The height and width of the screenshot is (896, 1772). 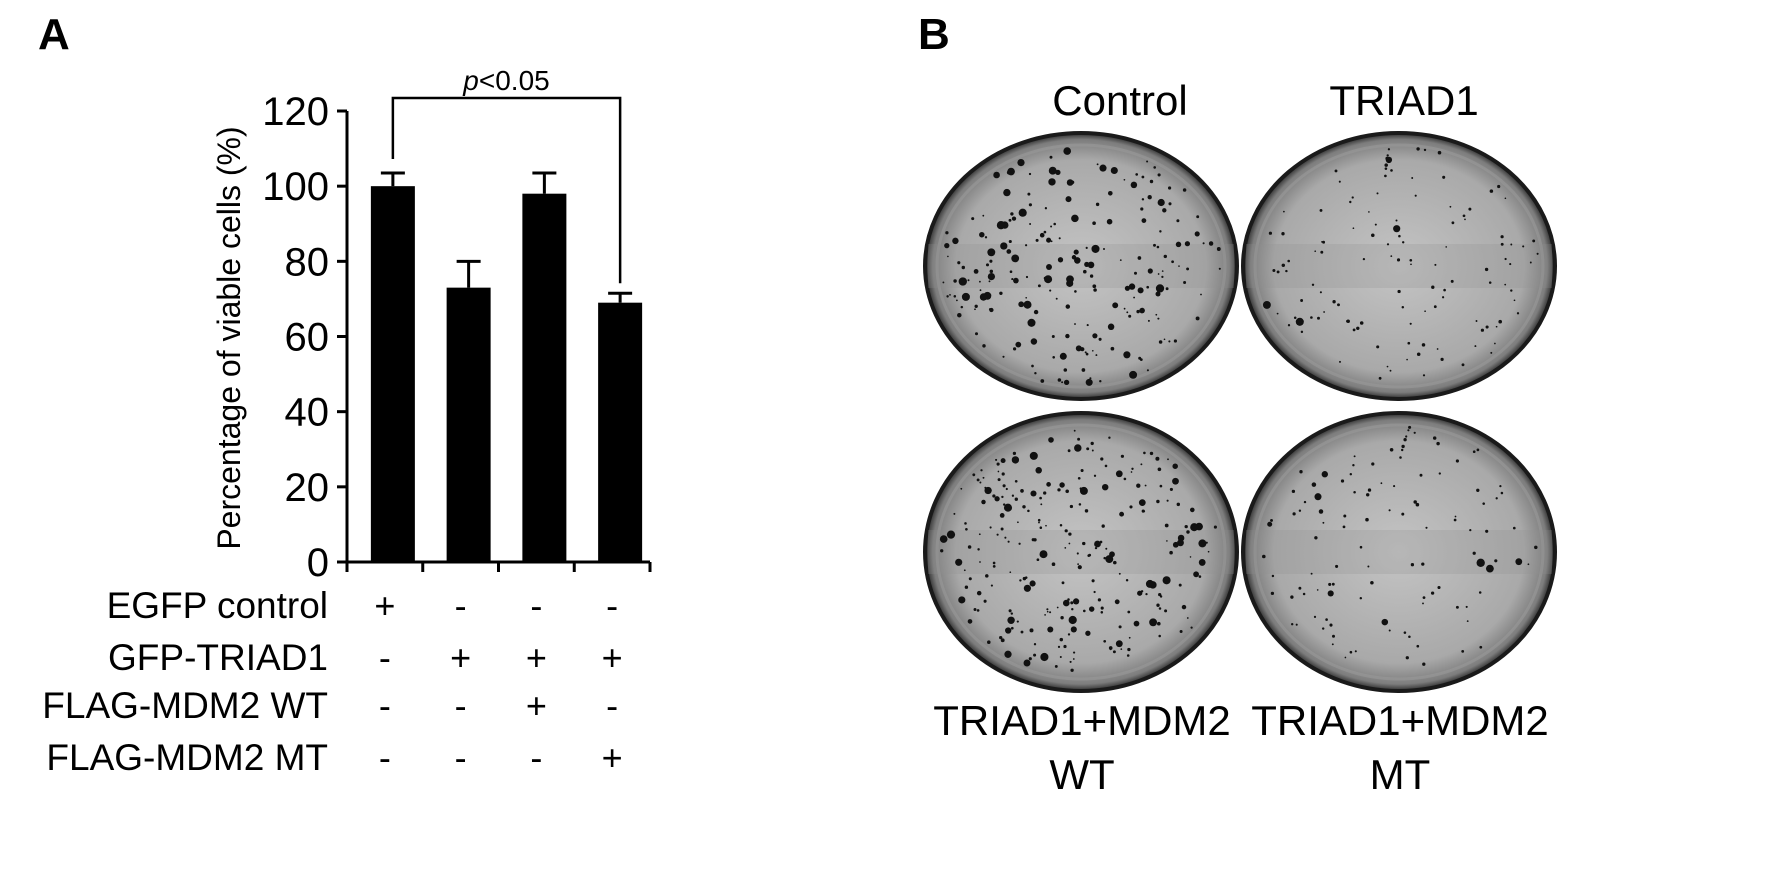 I want to click on y-tick-label: 40, so click(x=307, y=413).